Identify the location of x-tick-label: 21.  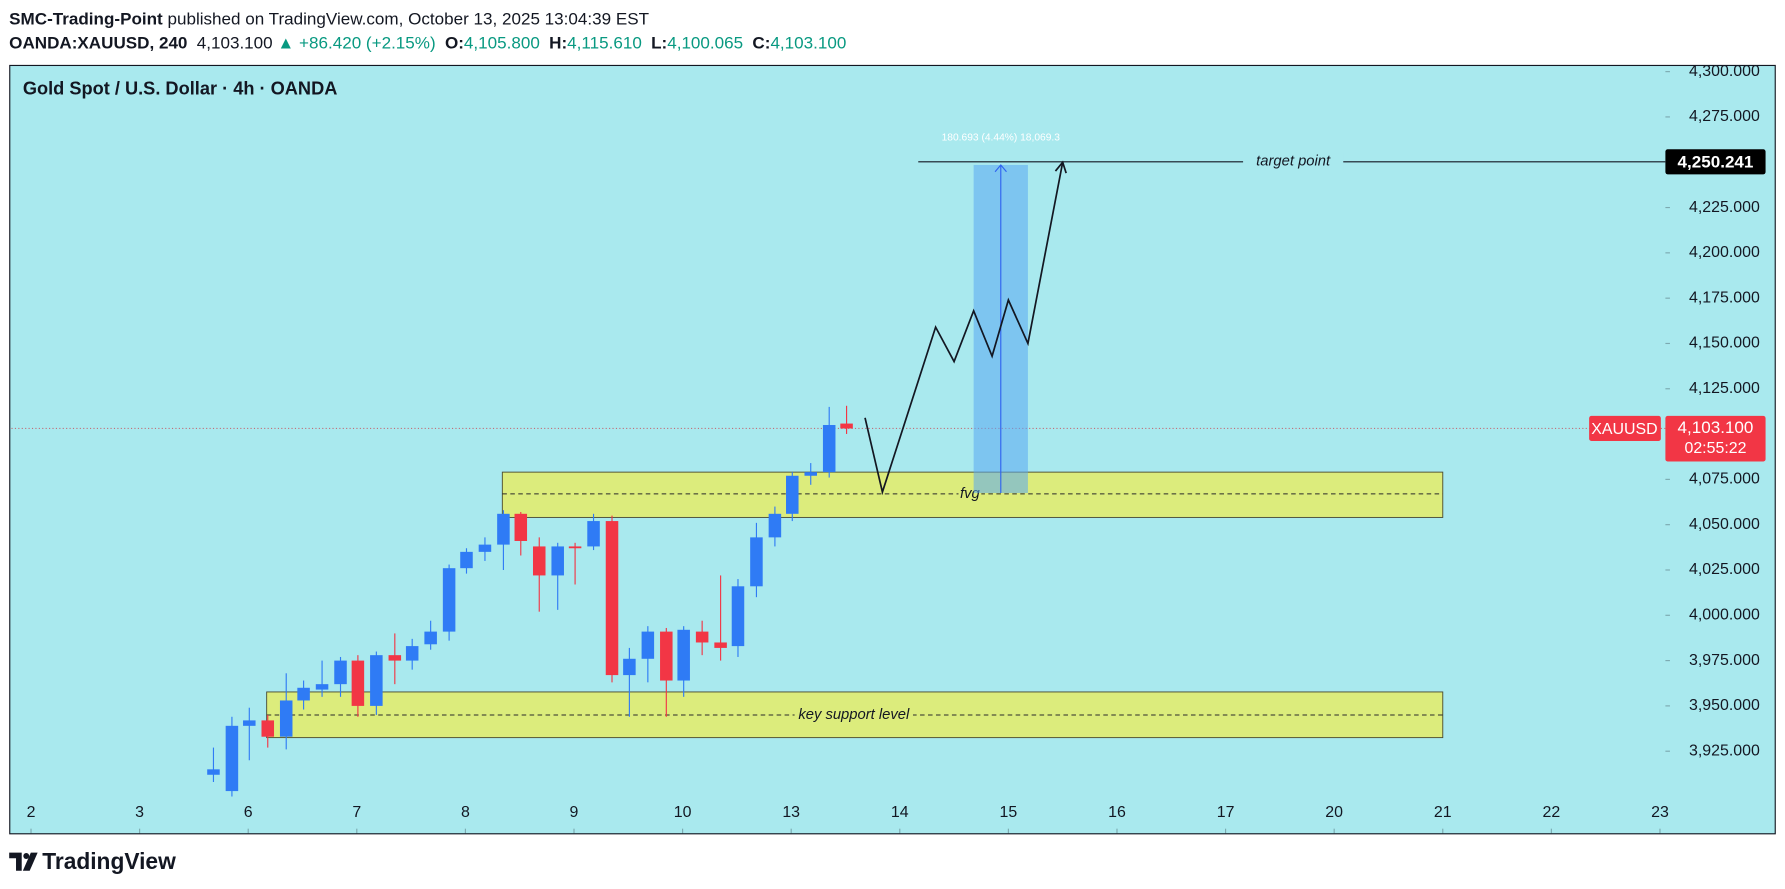
(1443, 812).